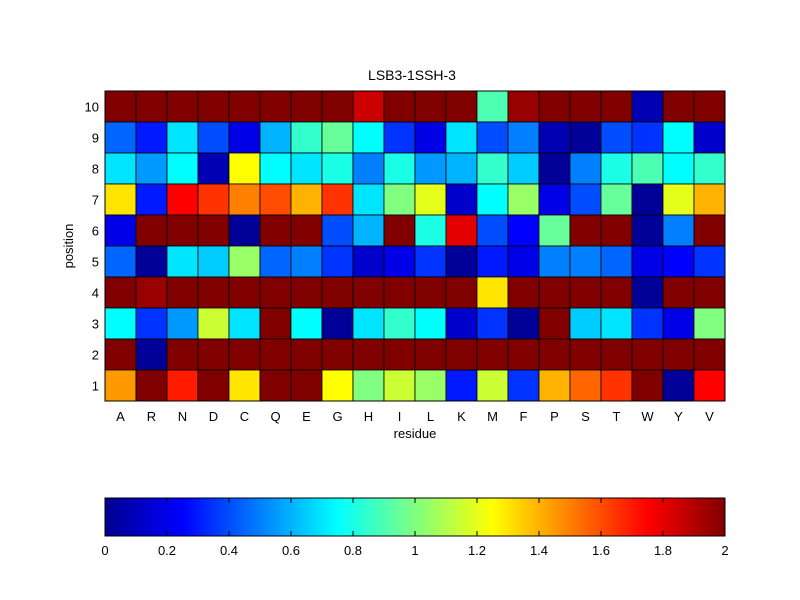 Image resolution: width=800 pixels, height=600 pixels. Describe the element at coordinates (554, 416) in the screenshot. I see `x-tick-label: P` at that location.